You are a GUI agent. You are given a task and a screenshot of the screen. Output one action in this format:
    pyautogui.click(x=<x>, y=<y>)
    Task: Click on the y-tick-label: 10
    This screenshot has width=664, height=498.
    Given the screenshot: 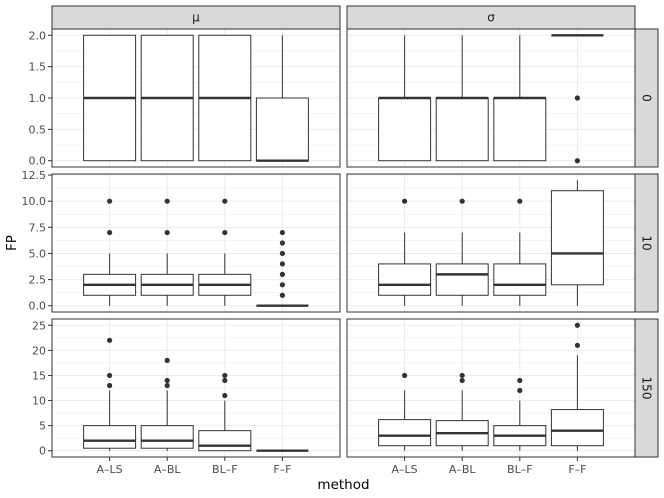 What is the action you would take?
    pyautogui.click(x=39, y=401)
    